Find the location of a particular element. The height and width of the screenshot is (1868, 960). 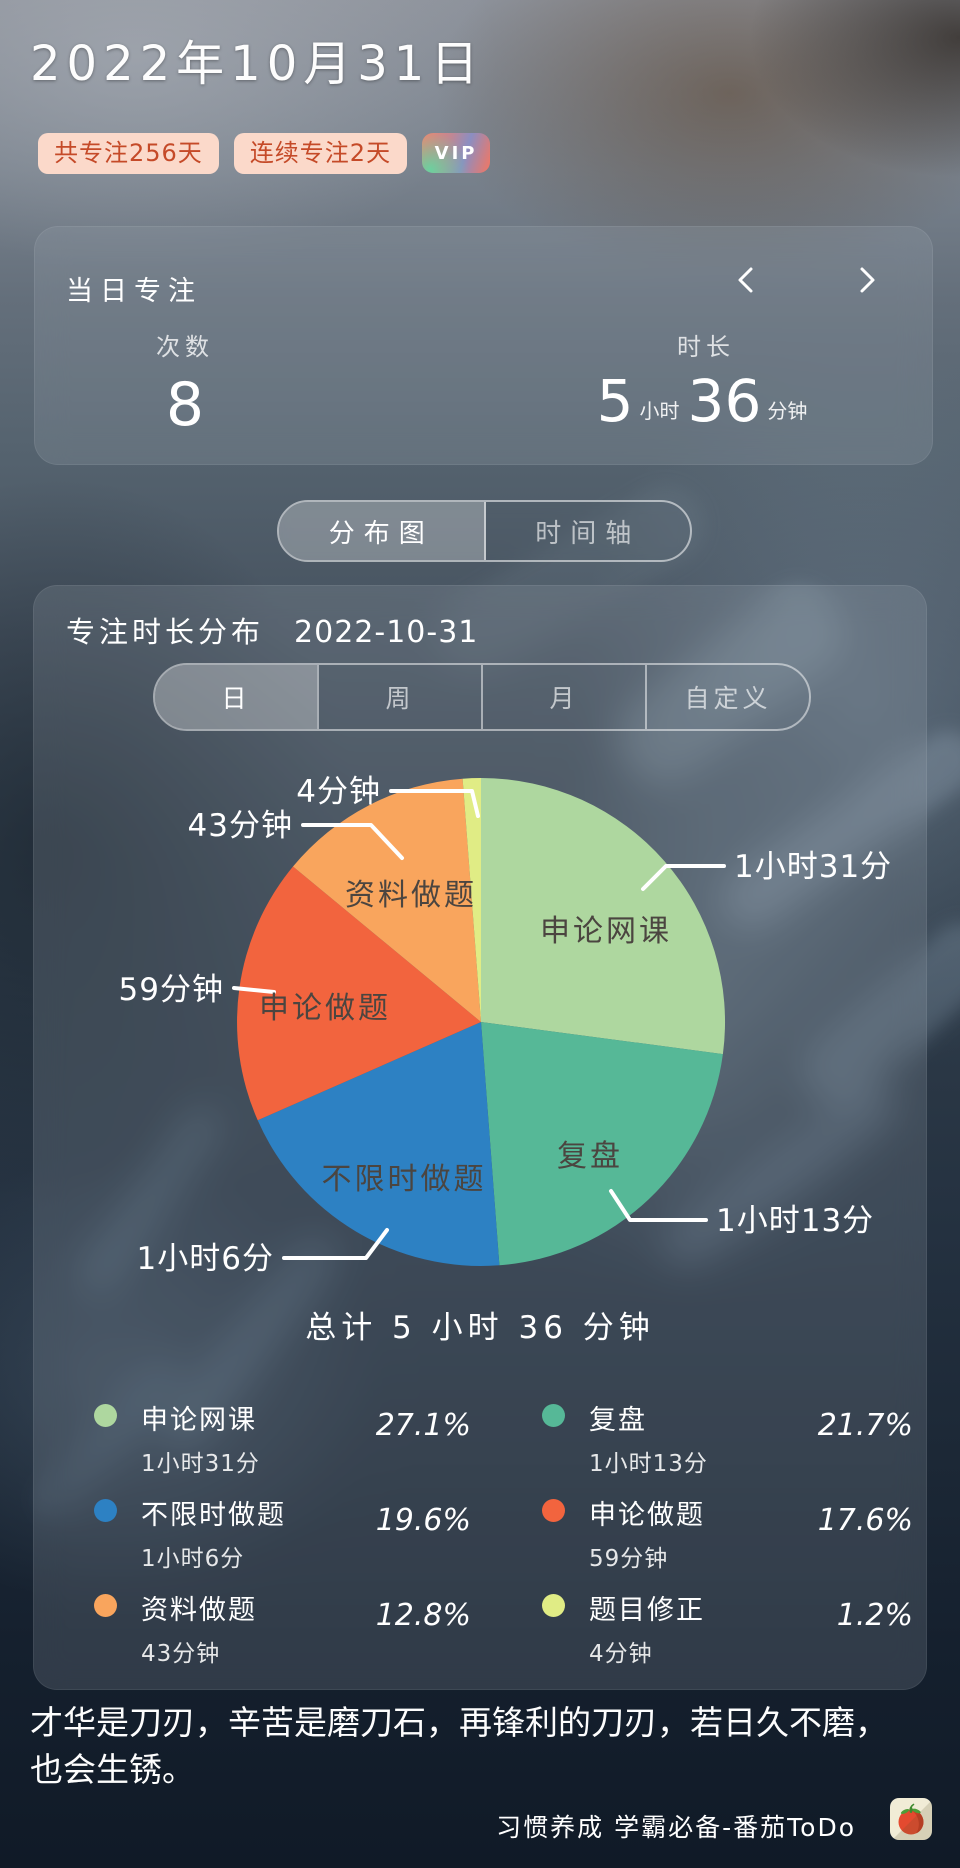

range-tabs: 日 周 月 自定义 is located at coordinates (482, 697).